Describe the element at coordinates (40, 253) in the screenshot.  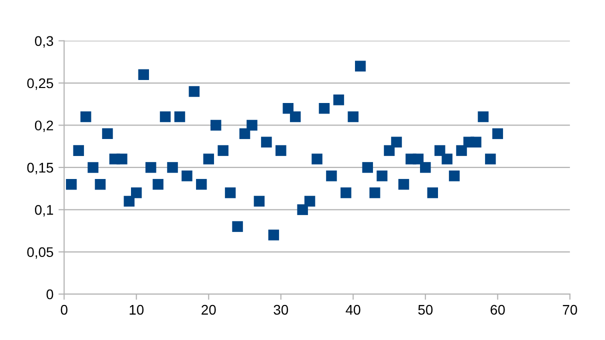
I see `y-tick-label: 0,05` at that location.